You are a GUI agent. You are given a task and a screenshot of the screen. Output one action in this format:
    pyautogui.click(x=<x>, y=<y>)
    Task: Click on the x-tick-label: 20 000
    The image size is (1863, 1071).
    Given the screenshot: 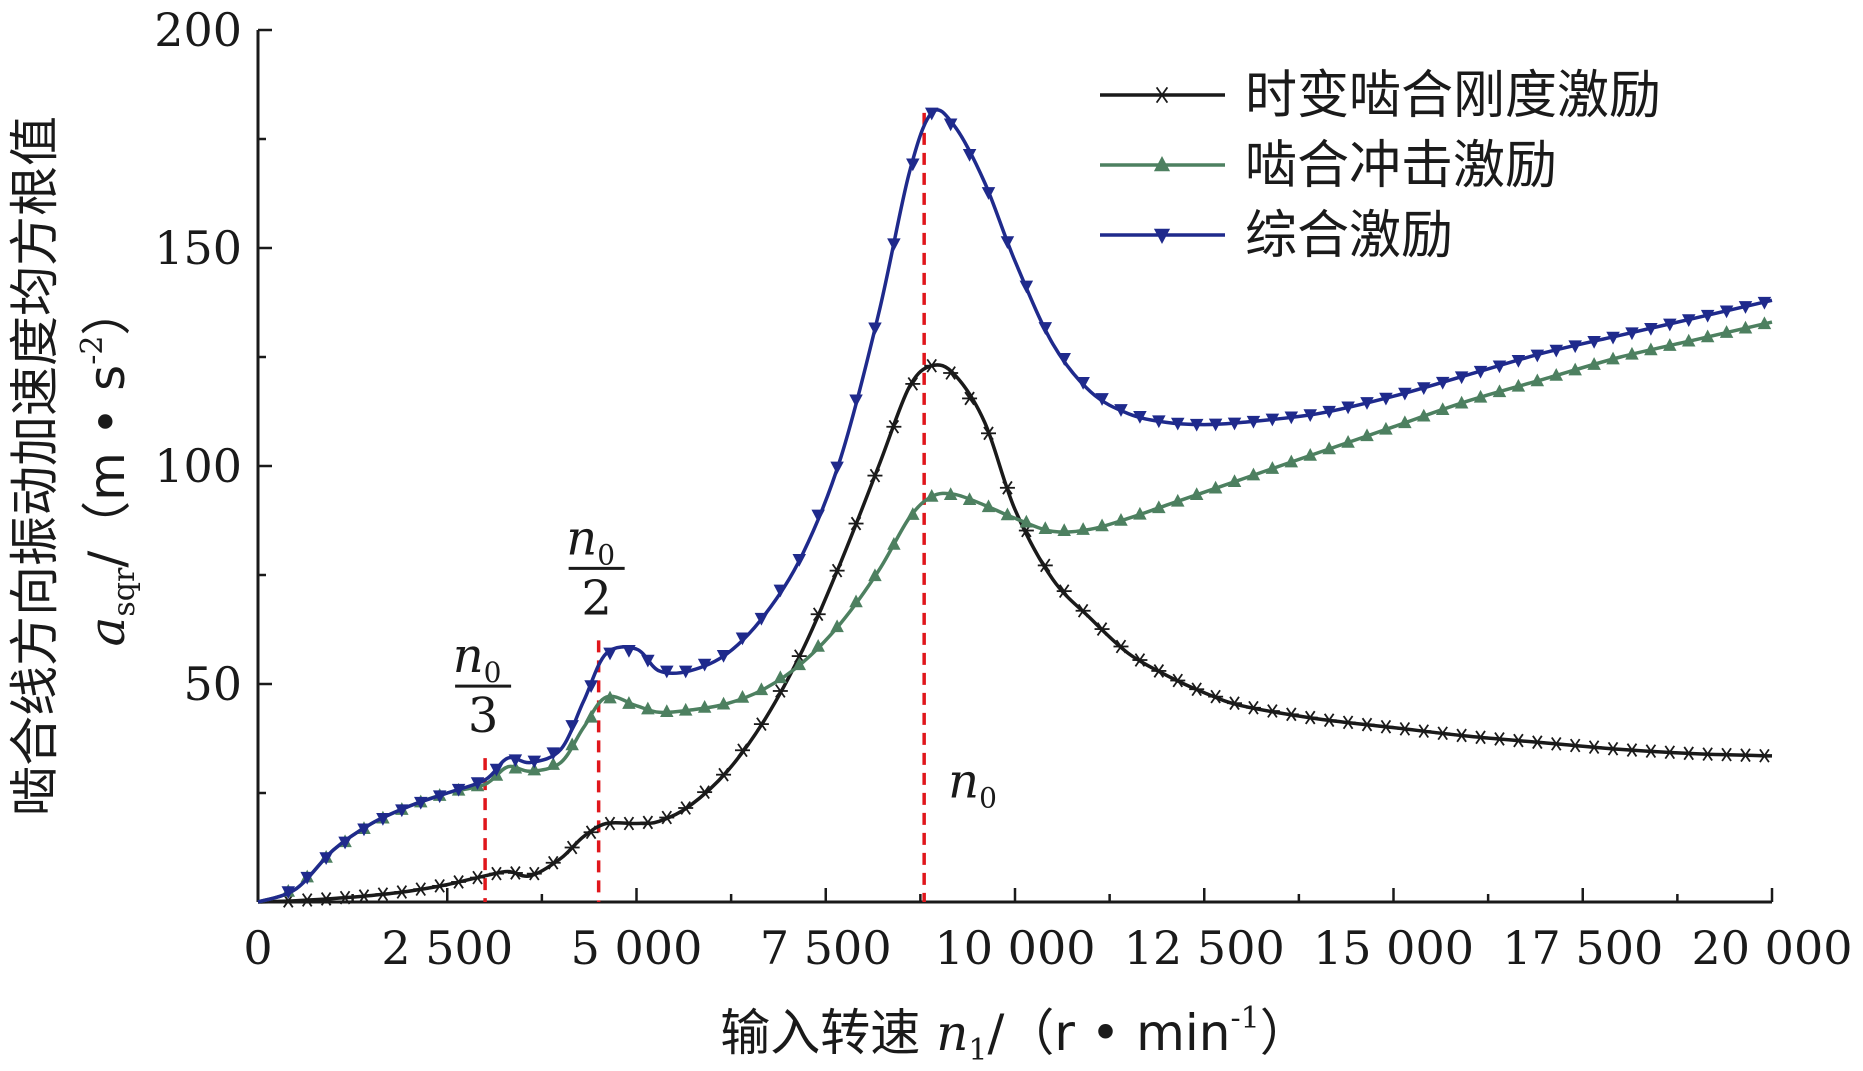 What is the action you would take?
    pyautogui.click(x=1772, y=948)
    